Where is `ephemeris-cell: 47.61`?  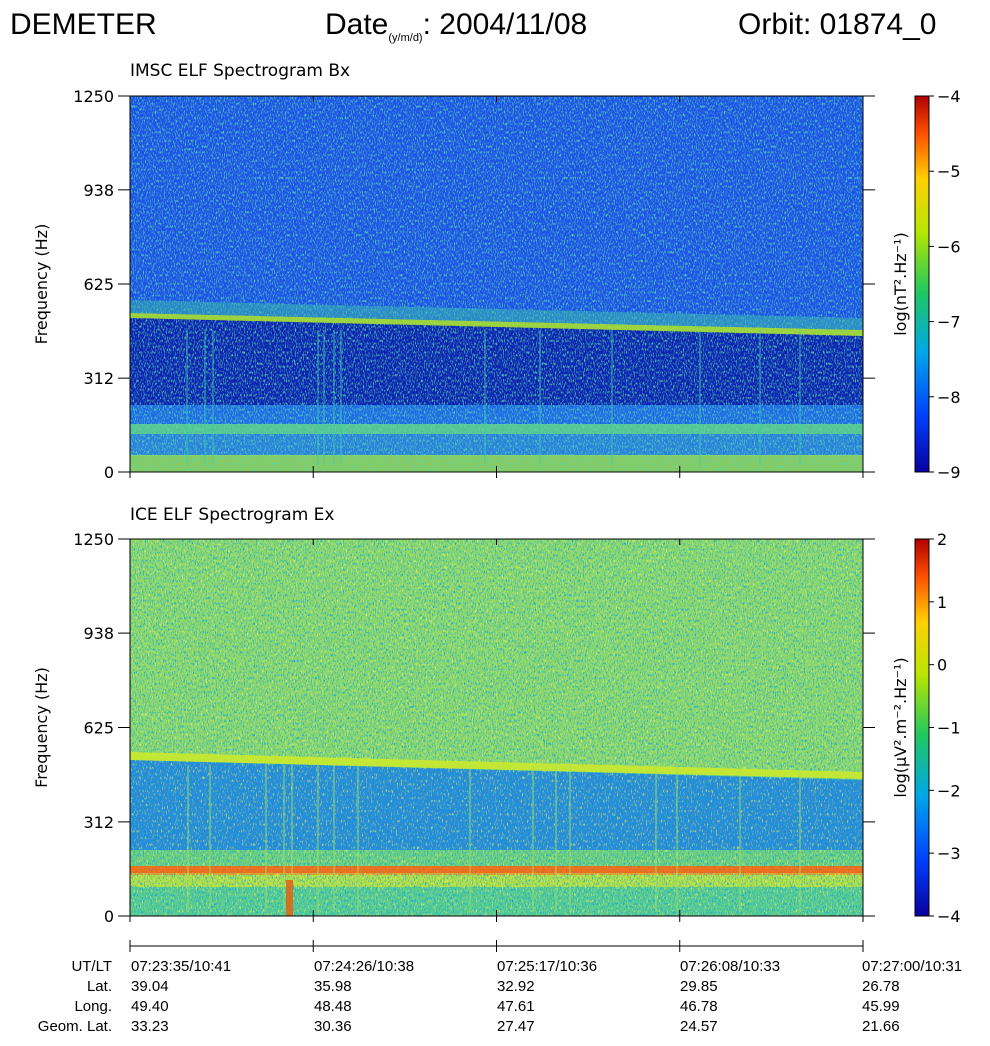
ephemeris-cell: 47.61 is located at coordinates (516, 1006).